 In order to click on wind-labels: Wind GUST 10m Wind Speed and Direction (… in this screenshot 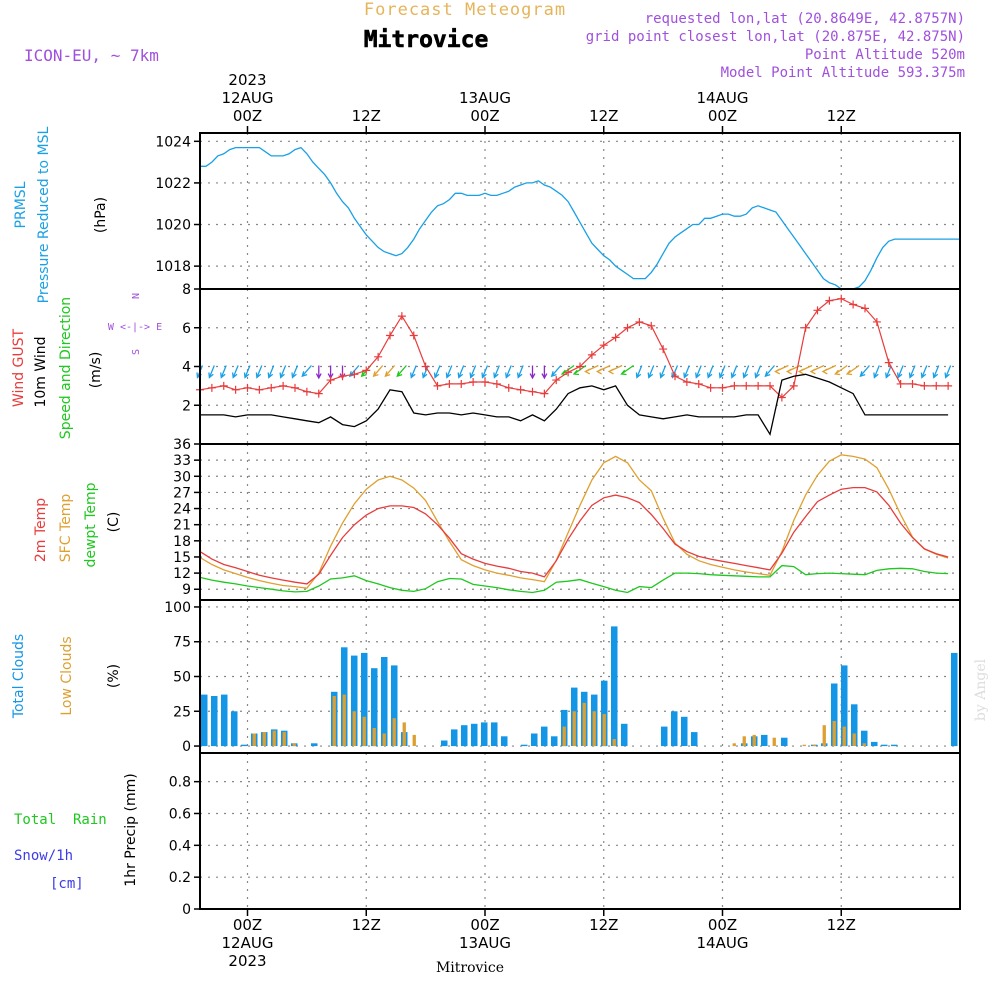, I will do `click(86, 366)`.